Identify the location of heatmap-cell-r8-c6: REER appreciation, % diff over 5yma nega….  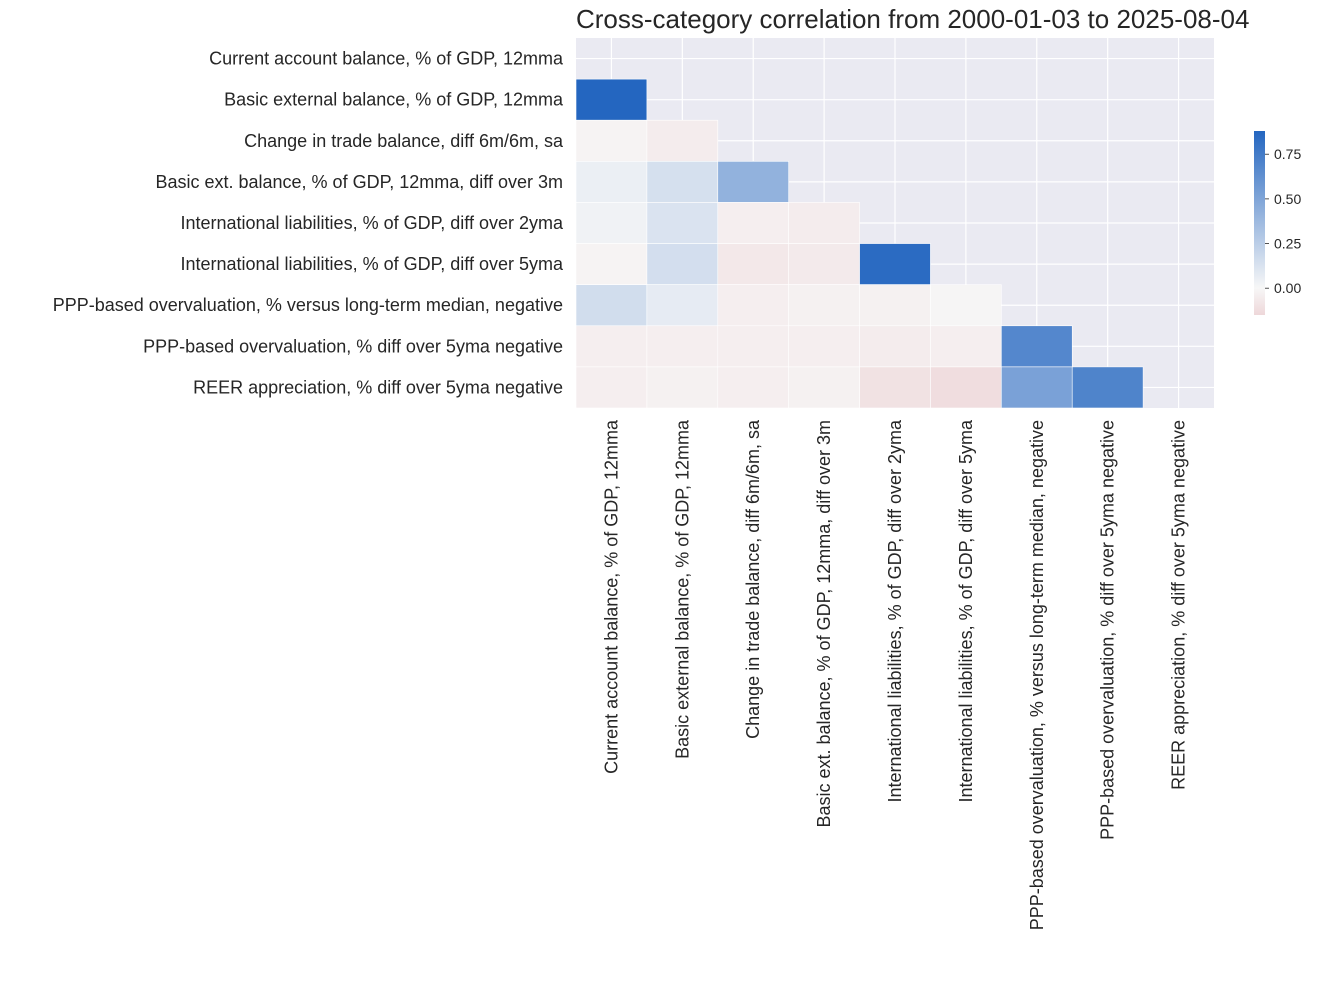
(1037, 387).